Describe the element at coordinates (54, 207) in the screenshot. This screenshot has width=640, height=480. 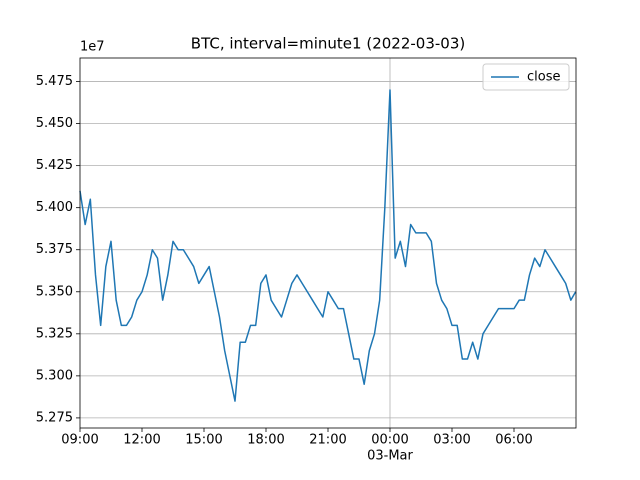
I see `y-tick-label: 5.400` at that location.